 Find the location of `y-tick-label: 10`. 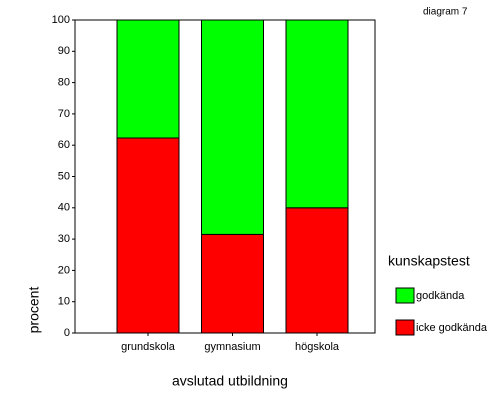

y-tick-label: 10 is located at coordinates (64, 302).